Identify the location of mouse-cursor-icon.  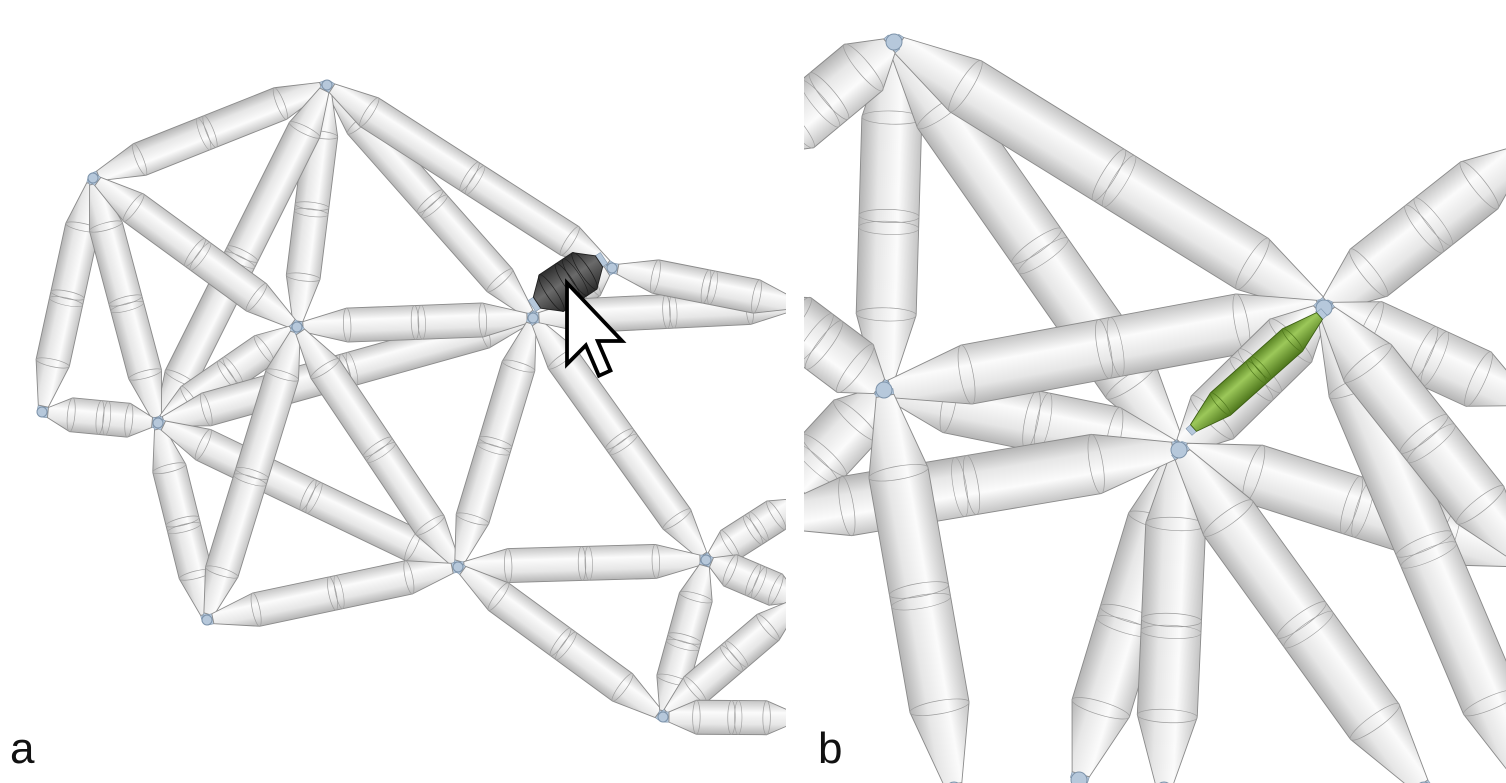
(596, 328).